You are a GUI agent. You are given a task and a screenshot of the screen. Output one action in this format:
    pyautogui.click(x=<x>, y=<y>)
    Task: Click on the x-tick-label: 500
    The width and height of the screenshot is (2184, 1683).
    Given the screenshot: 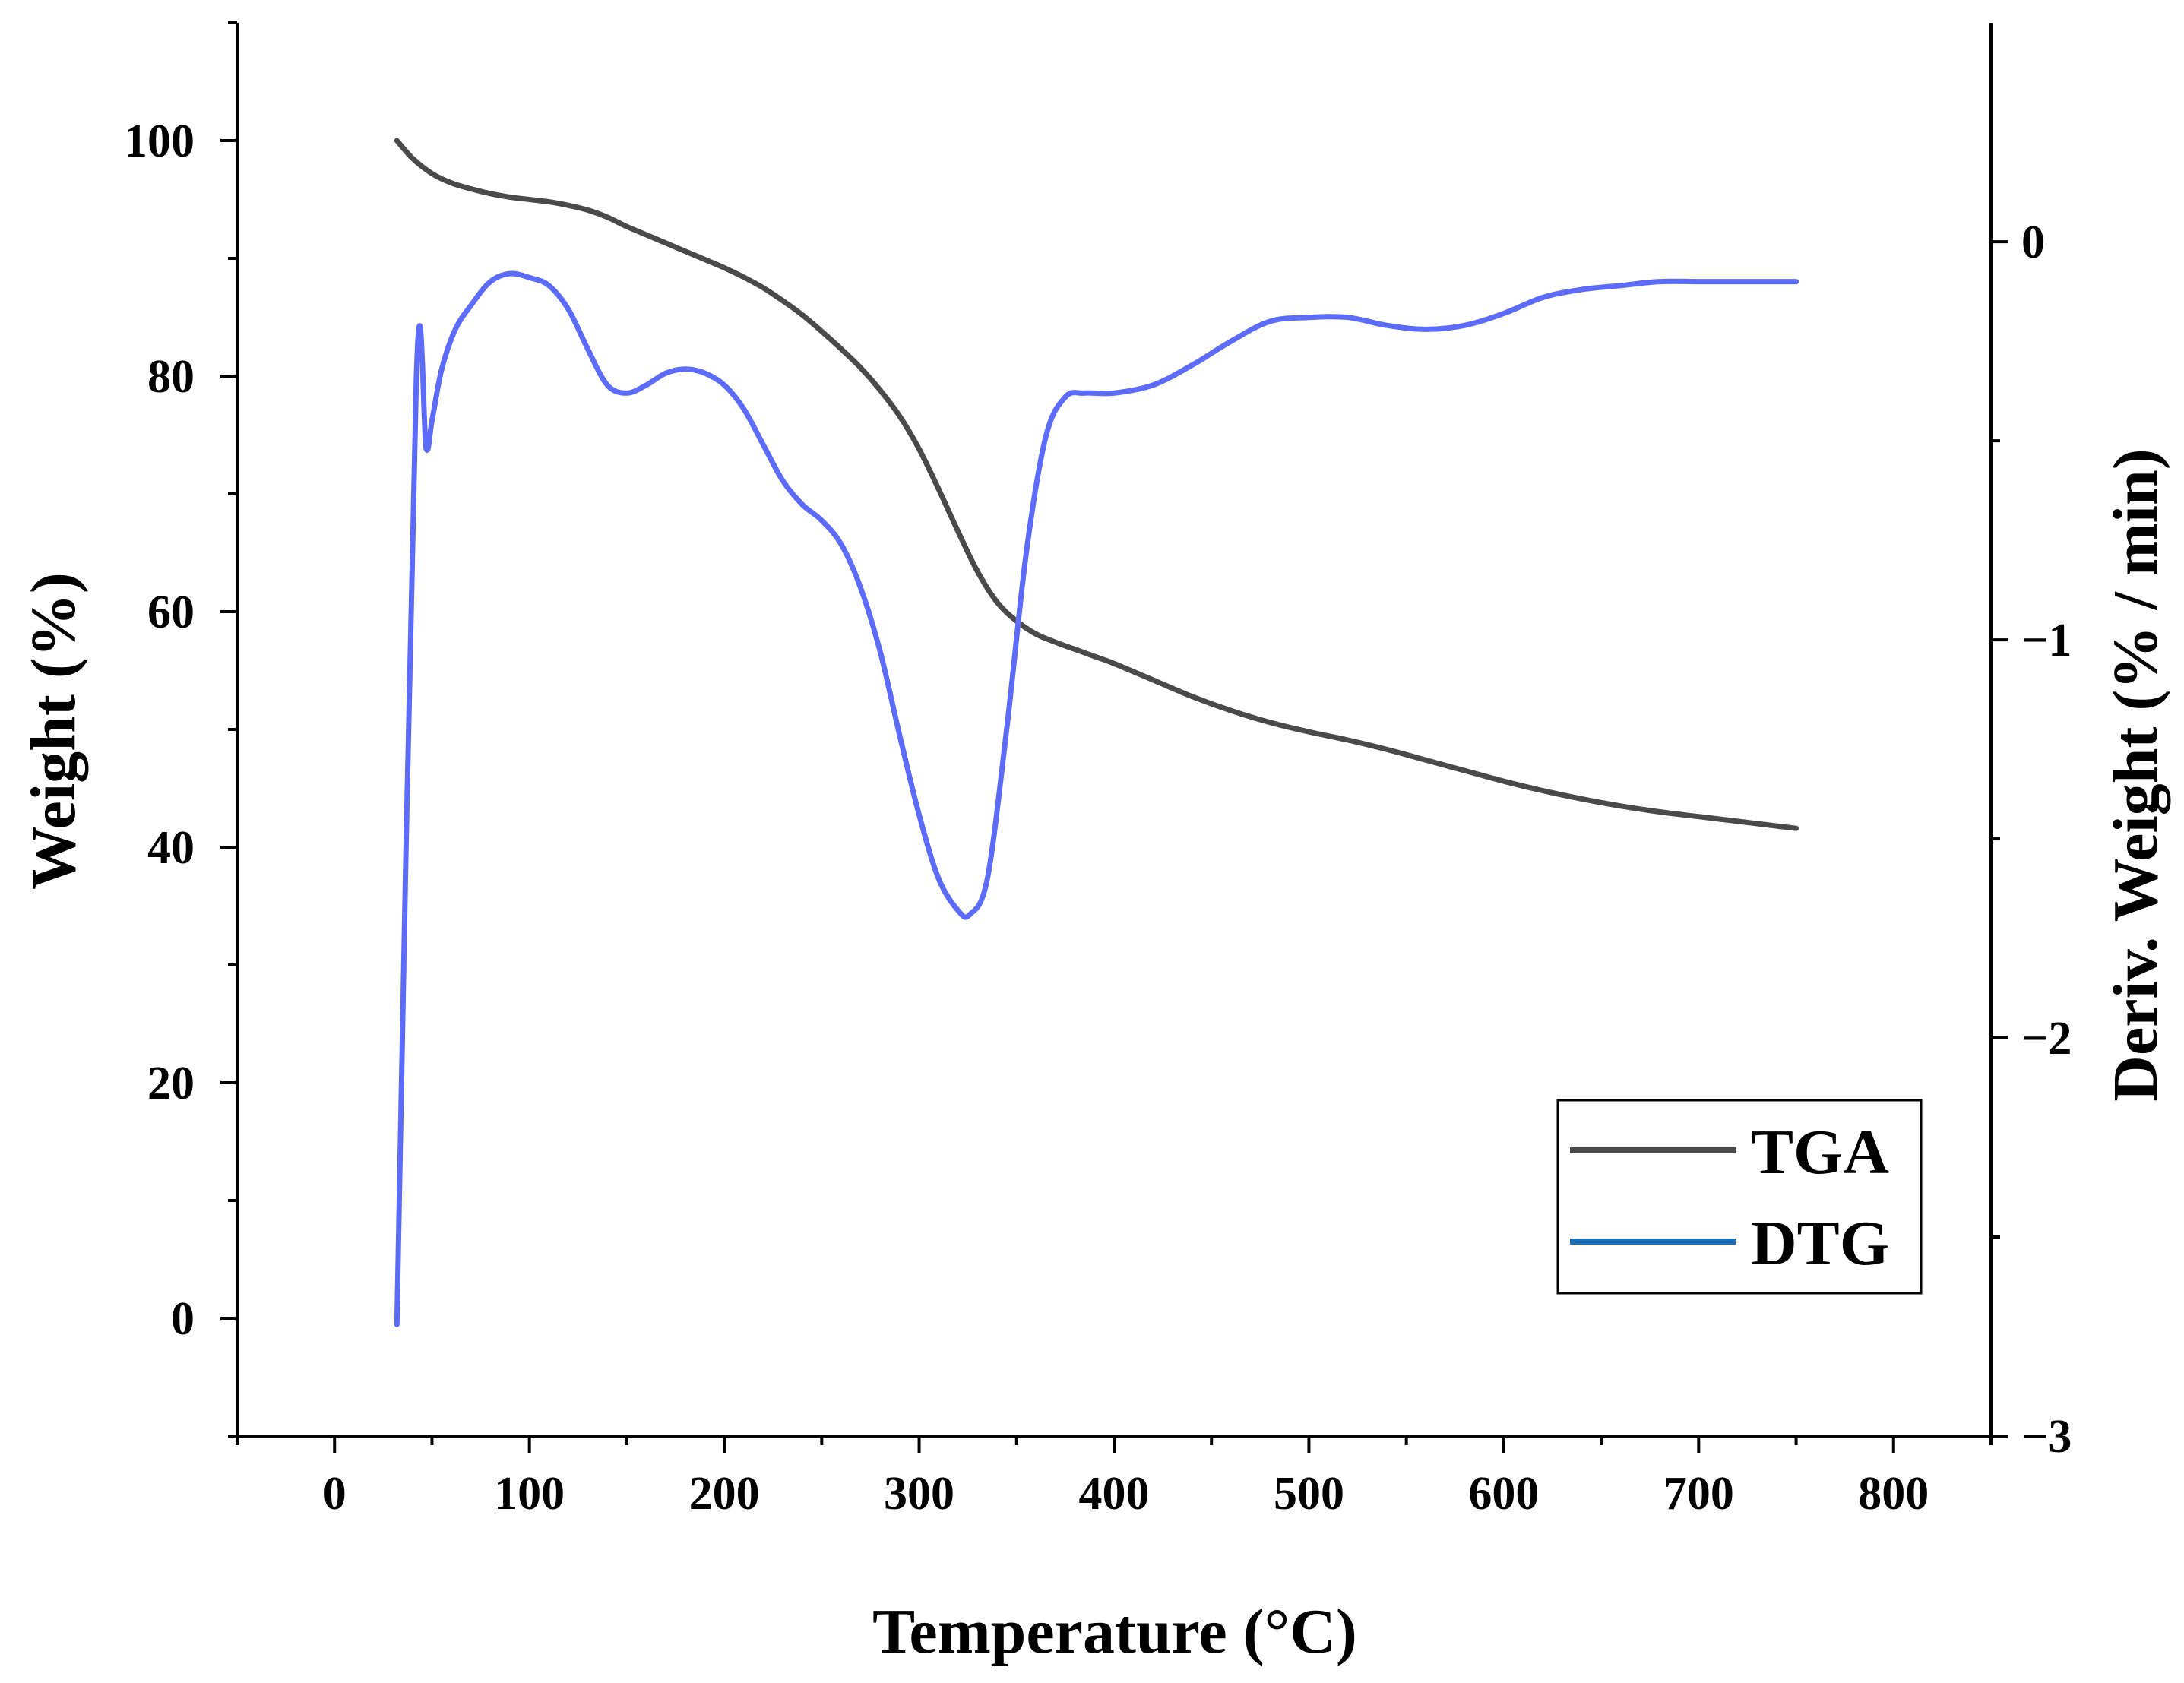 What is the action you would take?
    pyautogui.click(x=1309, y=1494)
    